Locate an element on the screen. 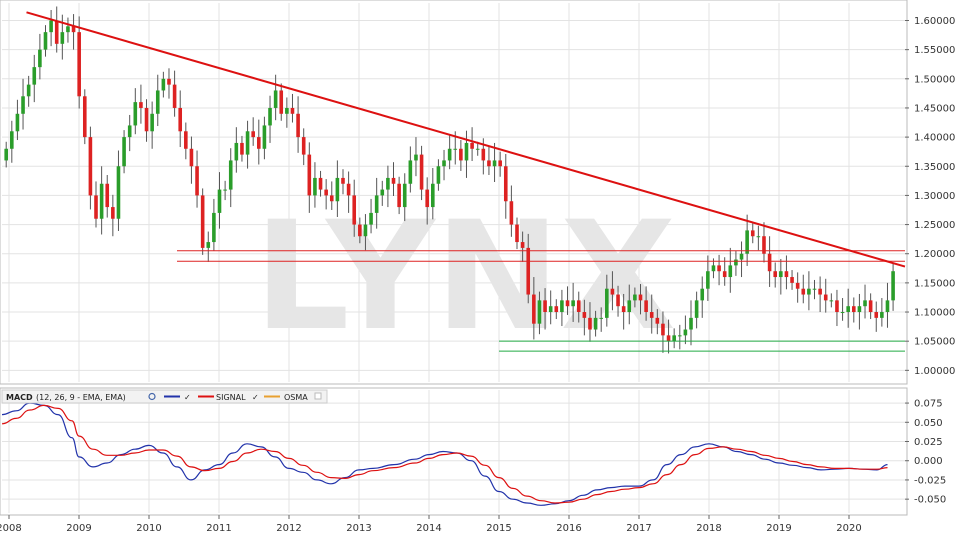  x-tick-label: 2012 is located at coordinates (288, 528).